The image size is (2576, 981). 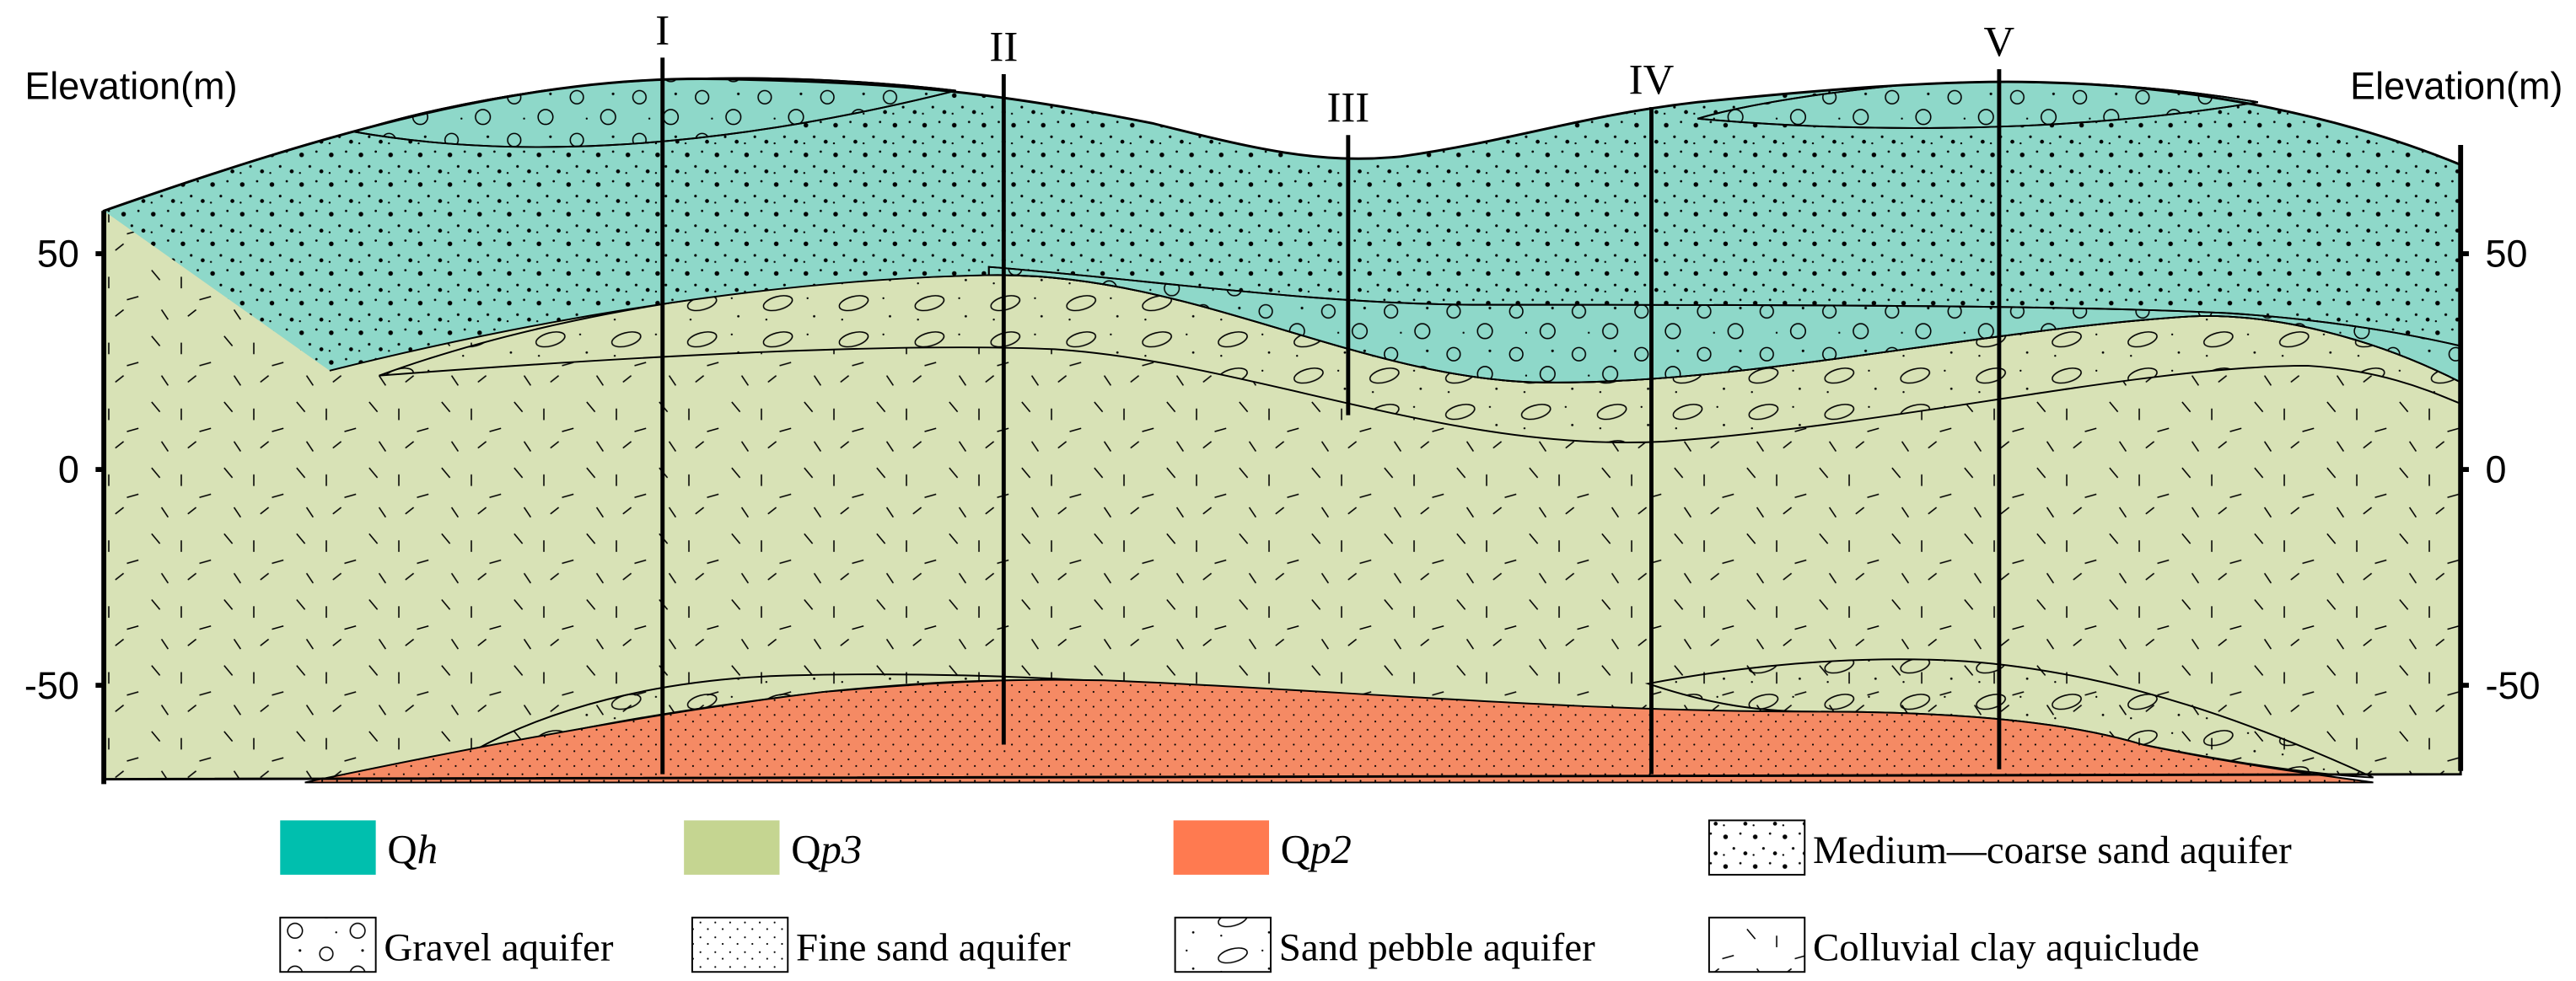 I want to click on legend-label-part: p2, so click(x=1330, y=849).